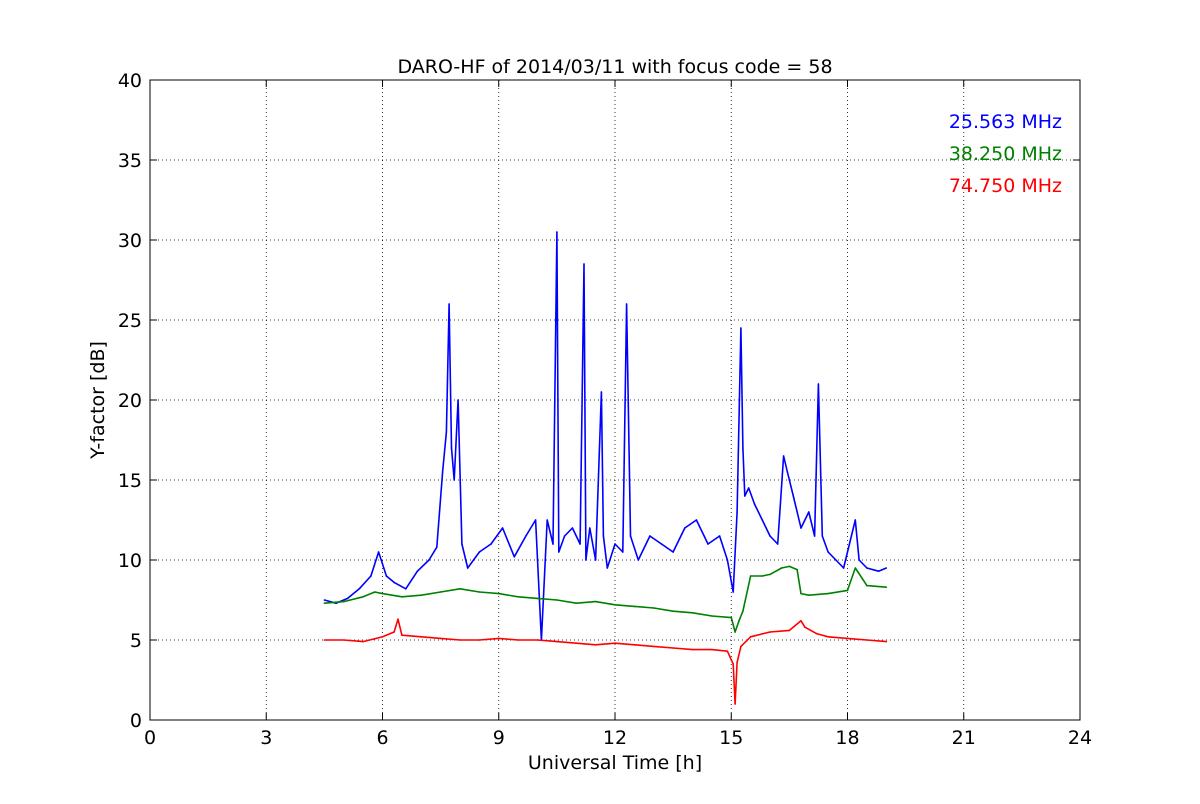 The height and width of the screenshot is (804, 1200). I want to click on y-tick-label: 10, so click(130, 561).